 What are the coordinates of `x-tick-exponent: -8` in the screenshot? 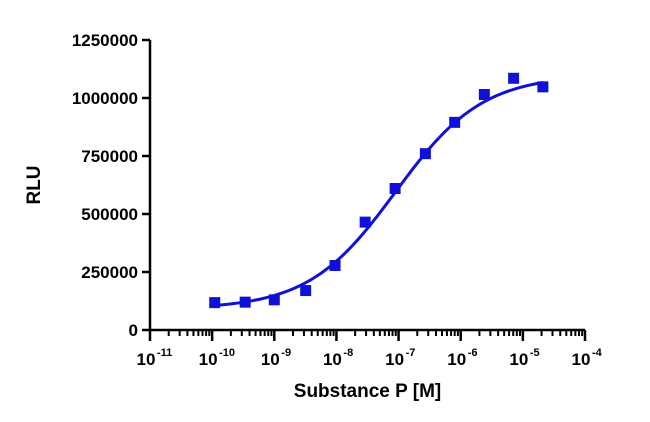 It's located at (348, 353).